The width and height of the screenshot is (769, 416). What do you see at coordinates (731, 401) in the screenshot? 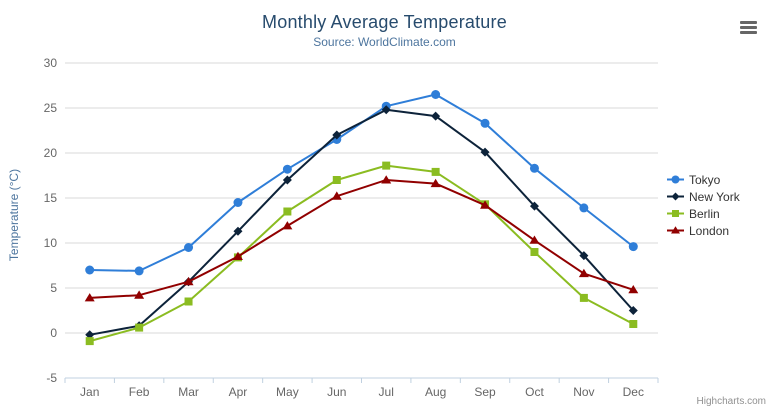
I see `highcharts-credits-link: Highcharts.com` at bounding box center [731, 401].